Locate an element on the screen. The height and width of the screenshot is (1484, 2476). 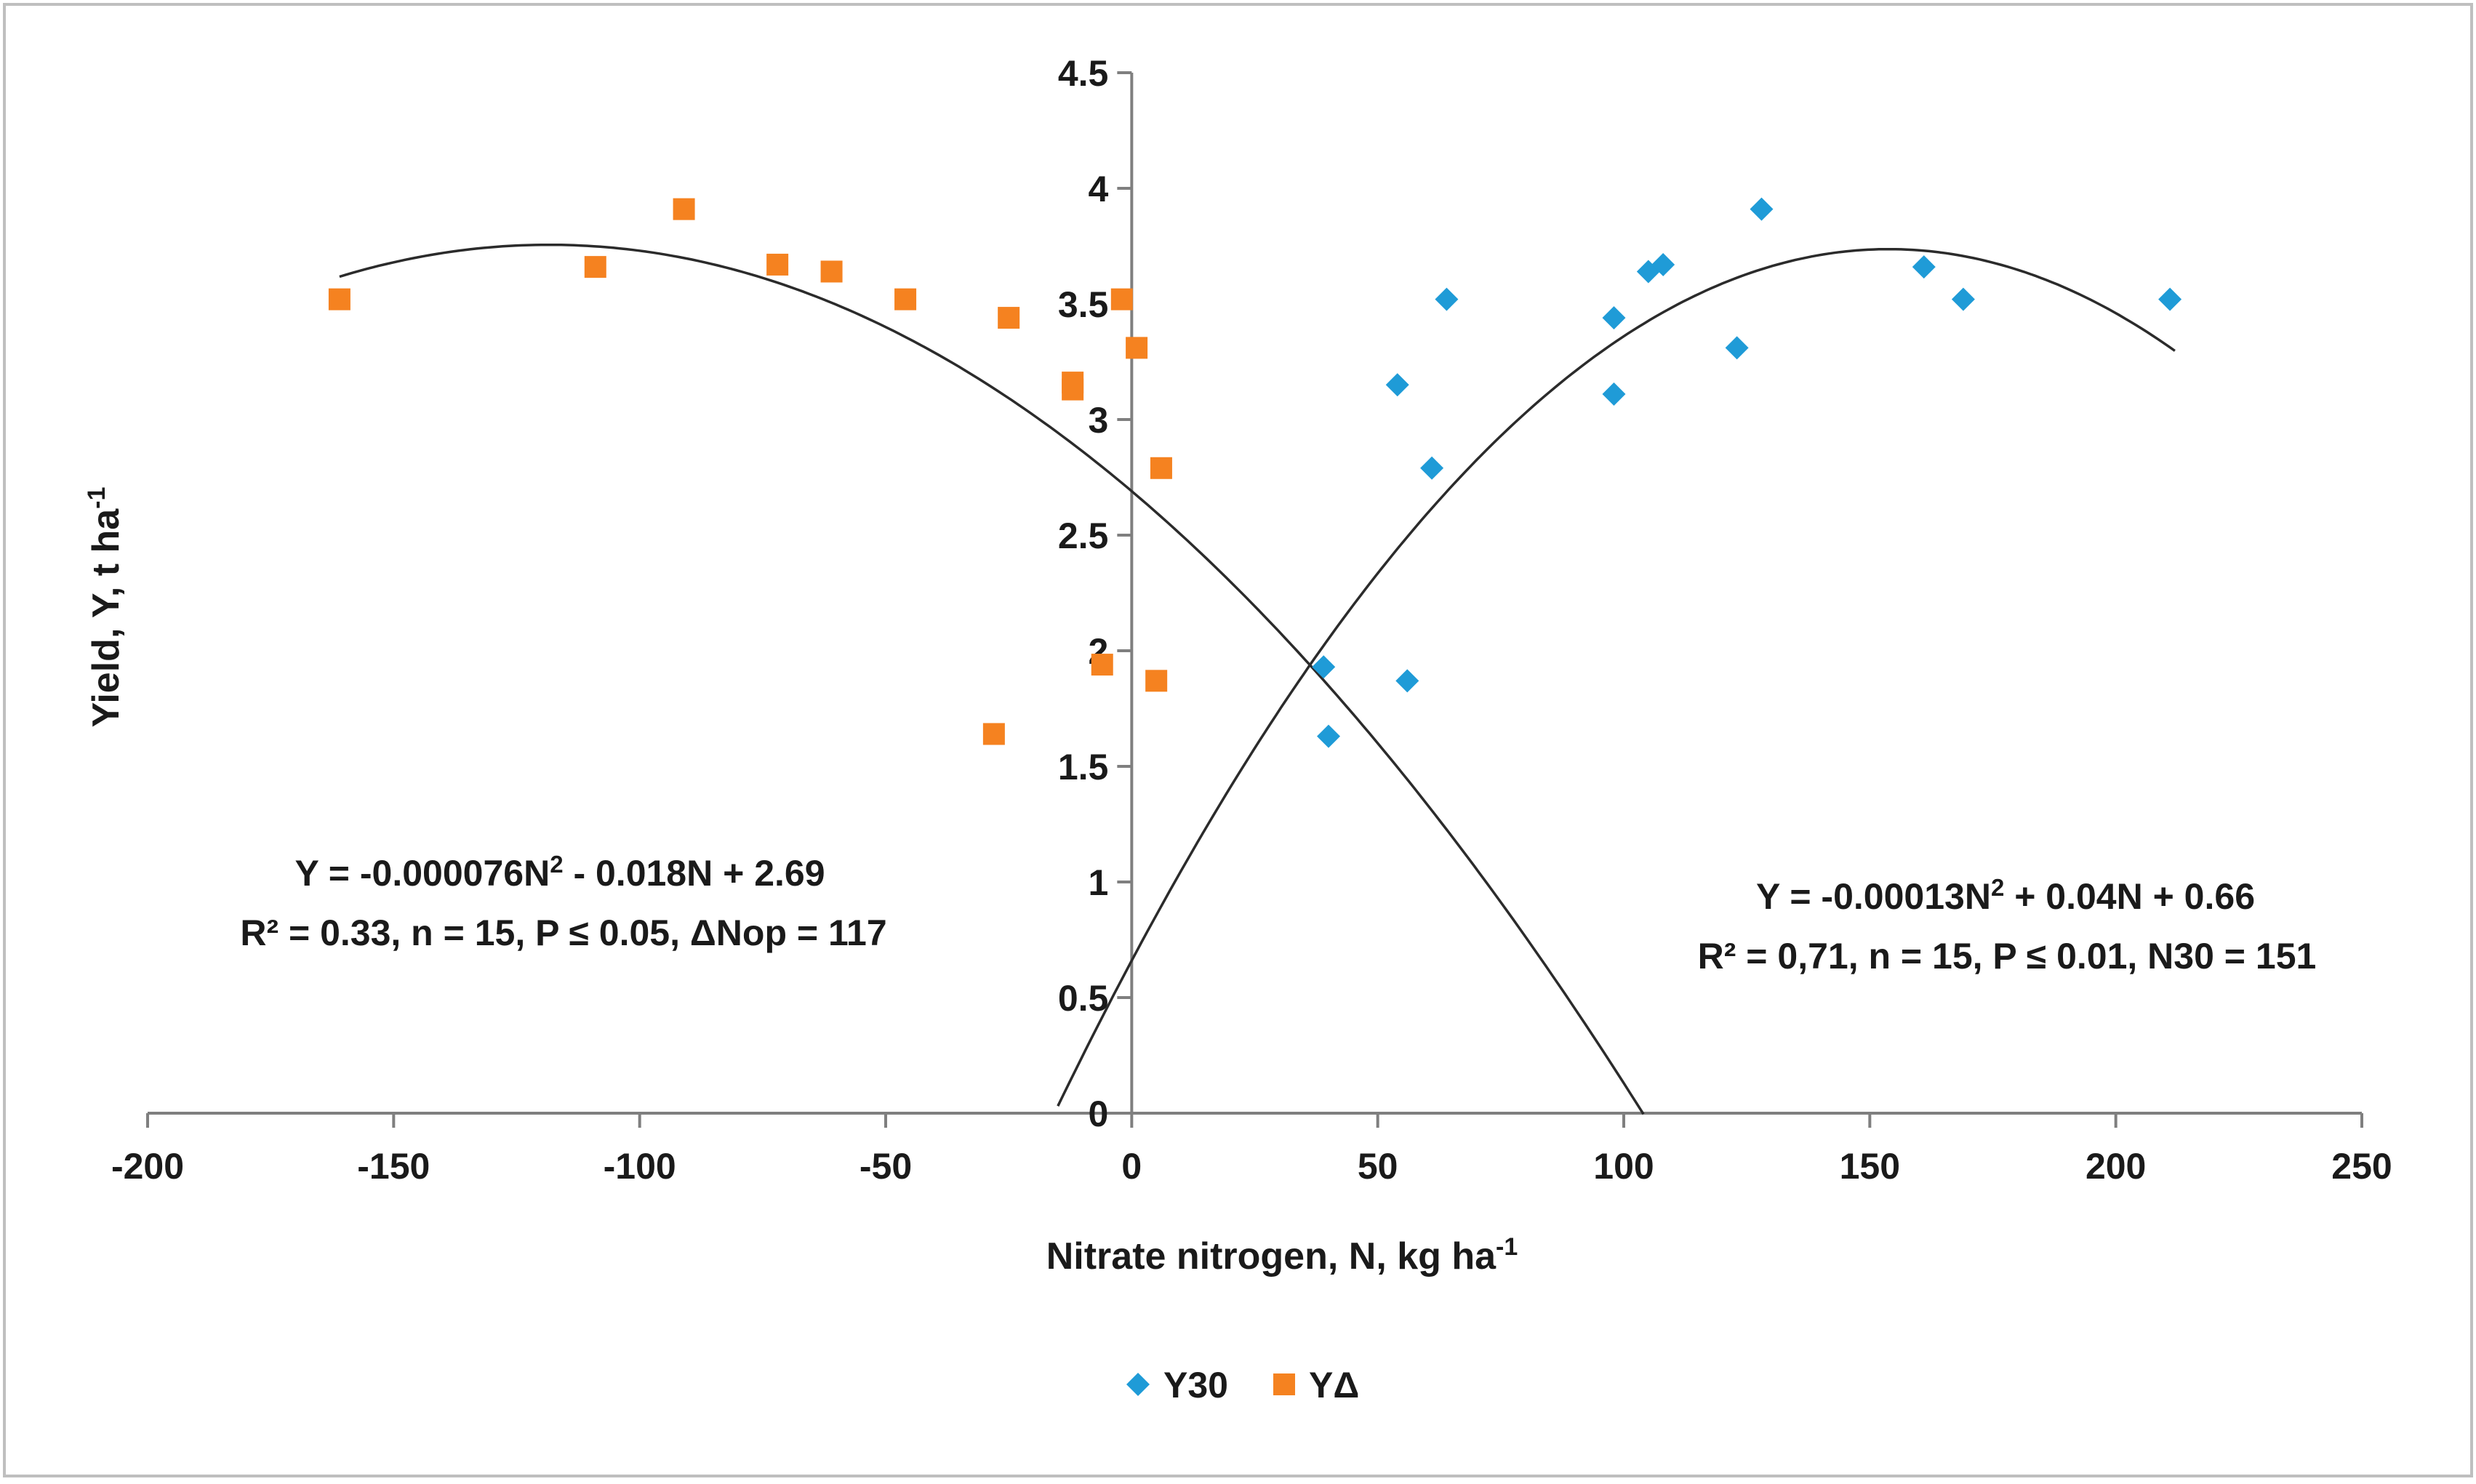
x-tick-label: 100 is located at coordinates (1623, 1166).